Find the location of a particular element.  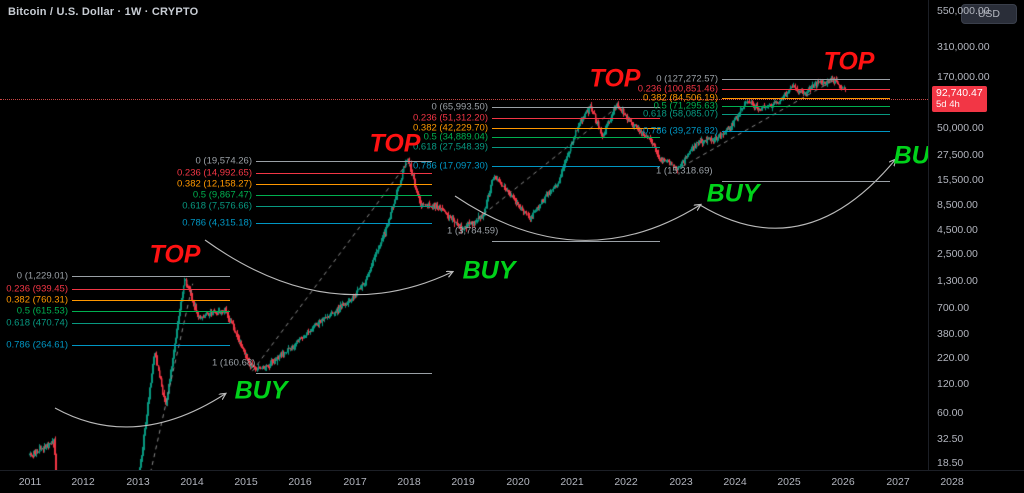

fib-level-label: 0.382 (42,229.70) is located at coordinates (450, 128).